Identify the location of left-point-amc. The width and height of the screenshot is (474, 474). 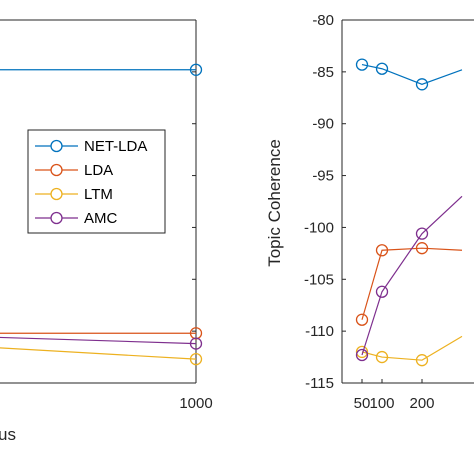
(196, 343).